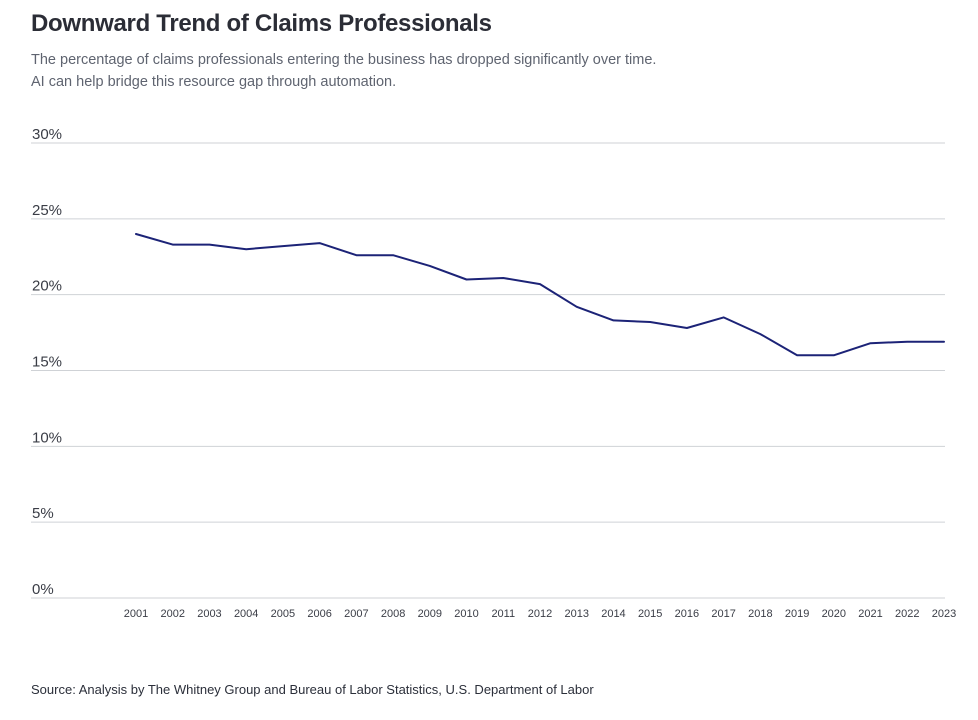  Describe the element at coordinates (246, 614) in the screenshot. I see `x-tick-label: 2004` at that location.